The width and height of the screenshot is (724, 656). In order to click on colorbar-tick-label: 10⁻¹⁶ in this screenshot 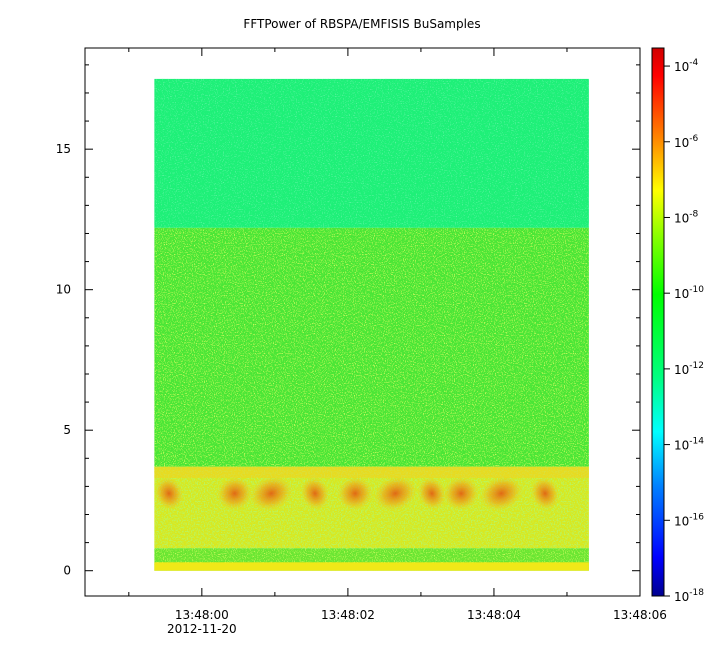, I will do `click(689, 520)`.